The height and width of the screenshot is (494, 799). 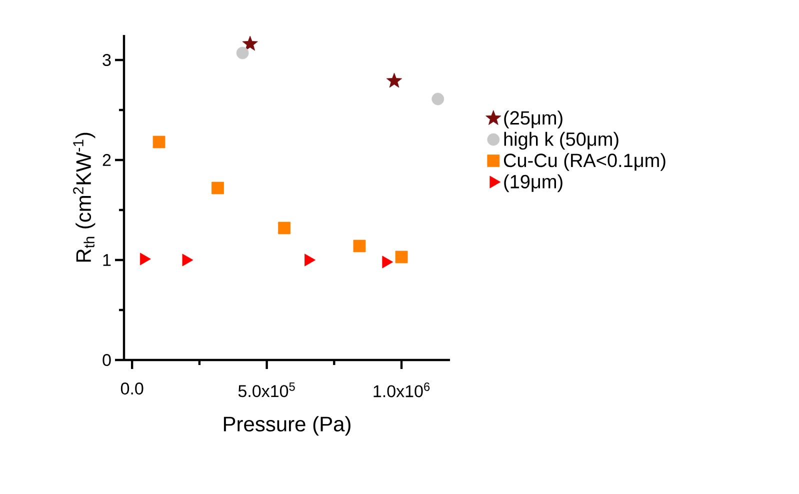 I want to click on y-tick-label: 2, so click(x=106, y=160).